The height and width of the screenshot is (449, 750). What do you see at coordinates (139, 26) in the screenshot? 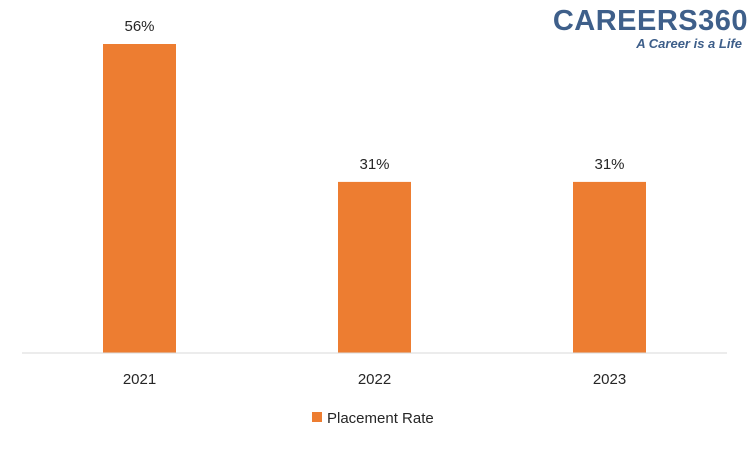
I see `data-label-2021: 56%` at bounding box center [139, 26].